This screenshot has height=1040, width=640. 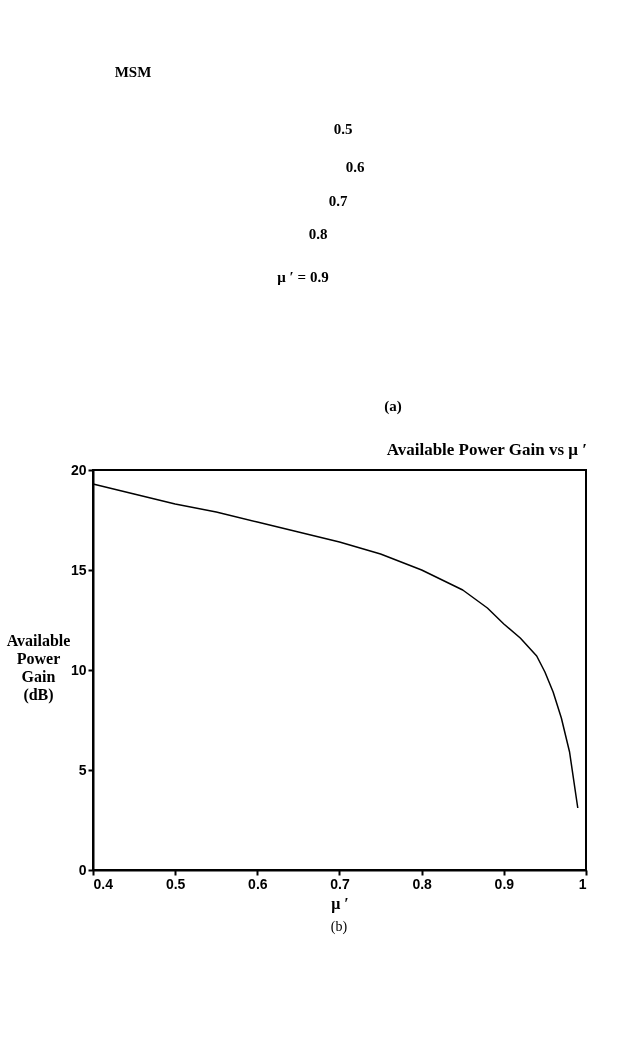 What do you see at coordinates (175, 883) in the screenshot?
I see `x-tick-label: 0.5` at bounding box center [175, 883].